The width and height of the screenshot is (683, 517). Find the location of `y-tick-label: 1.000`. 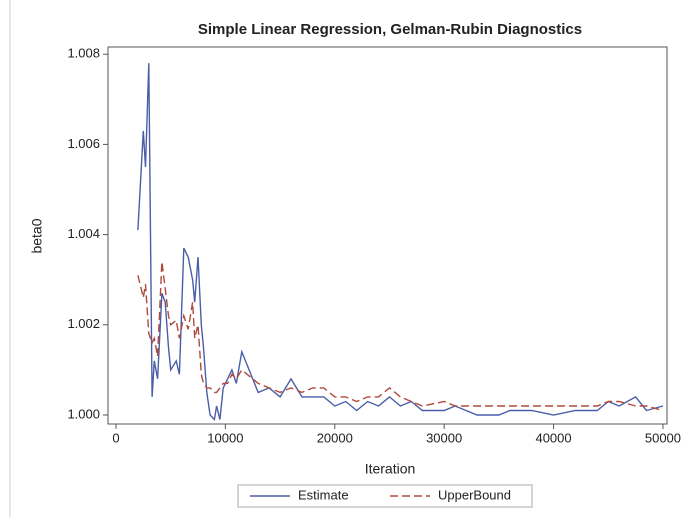

y-tick-label: 1.000 is located at coordinates (83, 413).